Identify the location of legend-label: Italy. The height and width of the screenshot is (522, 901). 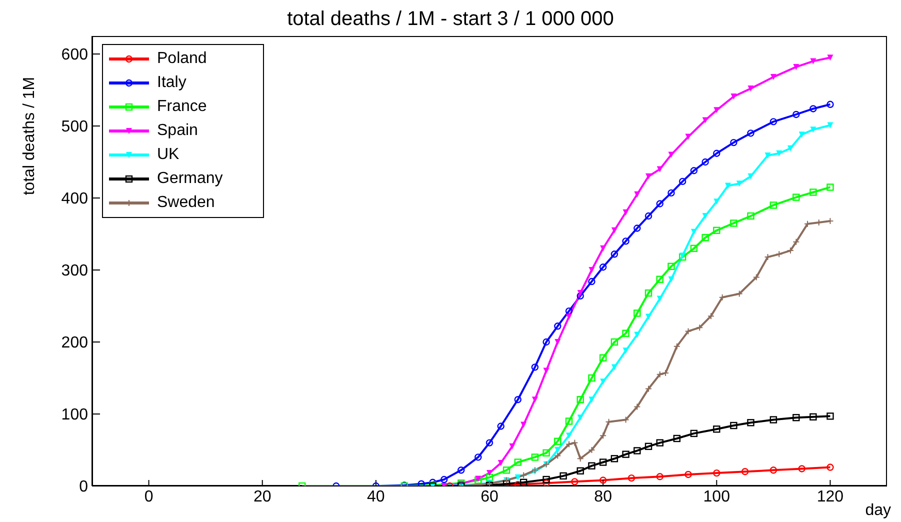
(171, 83).